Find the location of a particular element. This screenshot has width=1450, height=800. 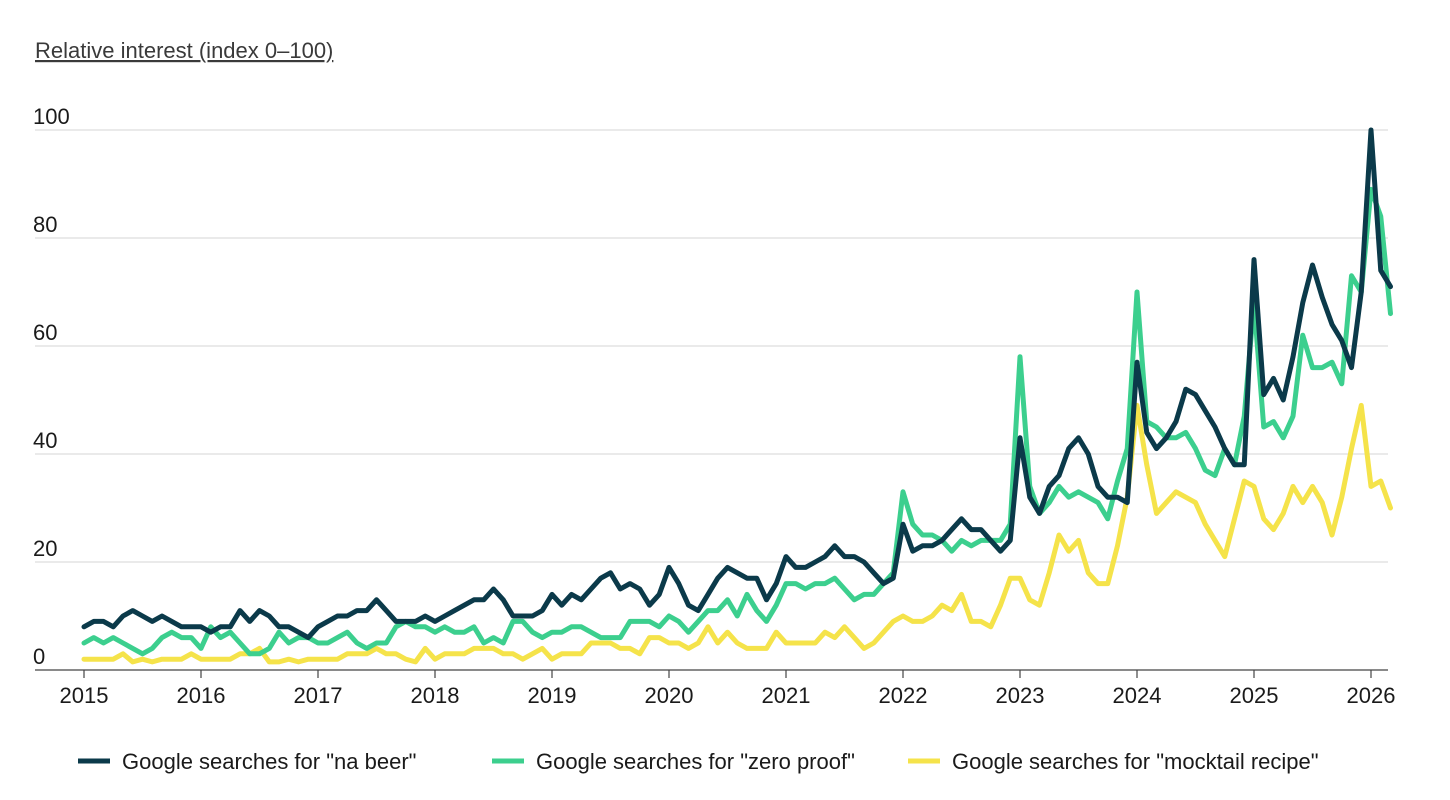

y-tick-label: 100 is located at coordinates (51, 116).